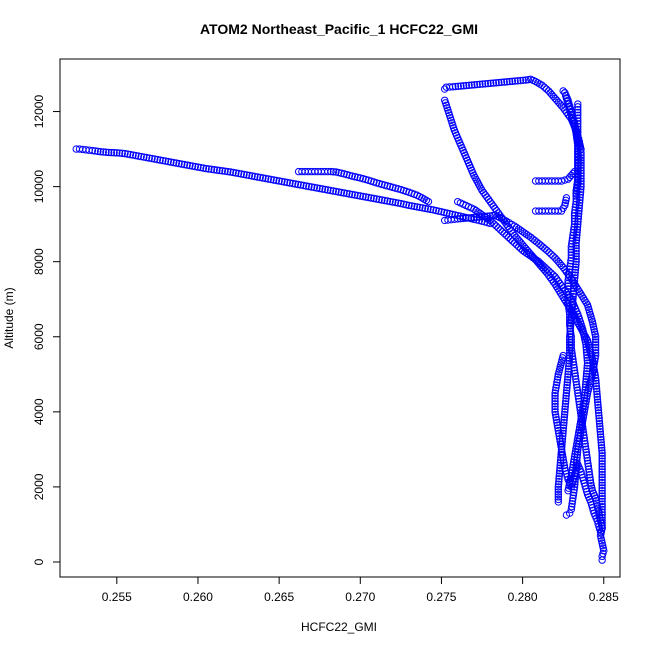  I want to click on y-tick-label: 8000, so click(39, 261).